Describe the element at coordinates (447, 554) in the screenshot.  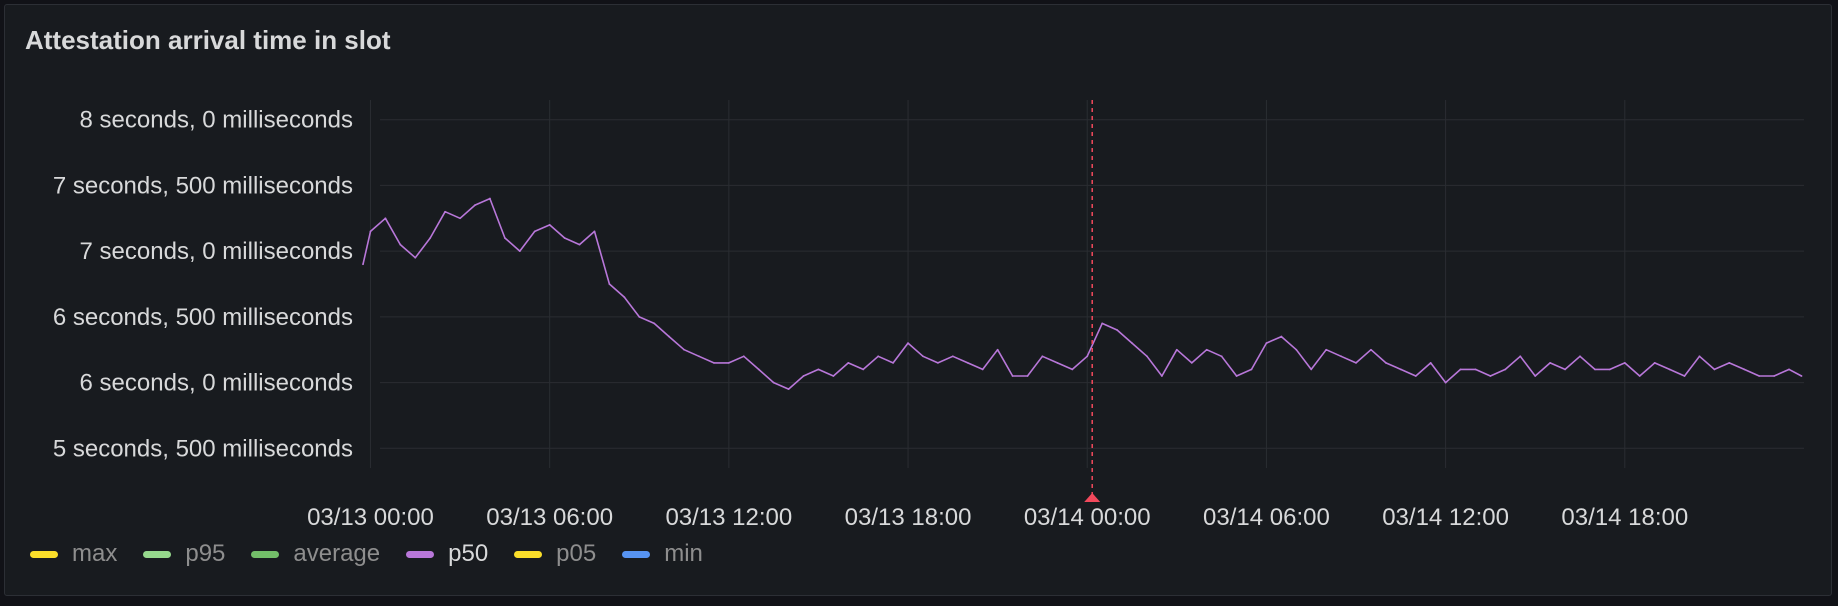
I see `legend-item-p50: p50` at that location.